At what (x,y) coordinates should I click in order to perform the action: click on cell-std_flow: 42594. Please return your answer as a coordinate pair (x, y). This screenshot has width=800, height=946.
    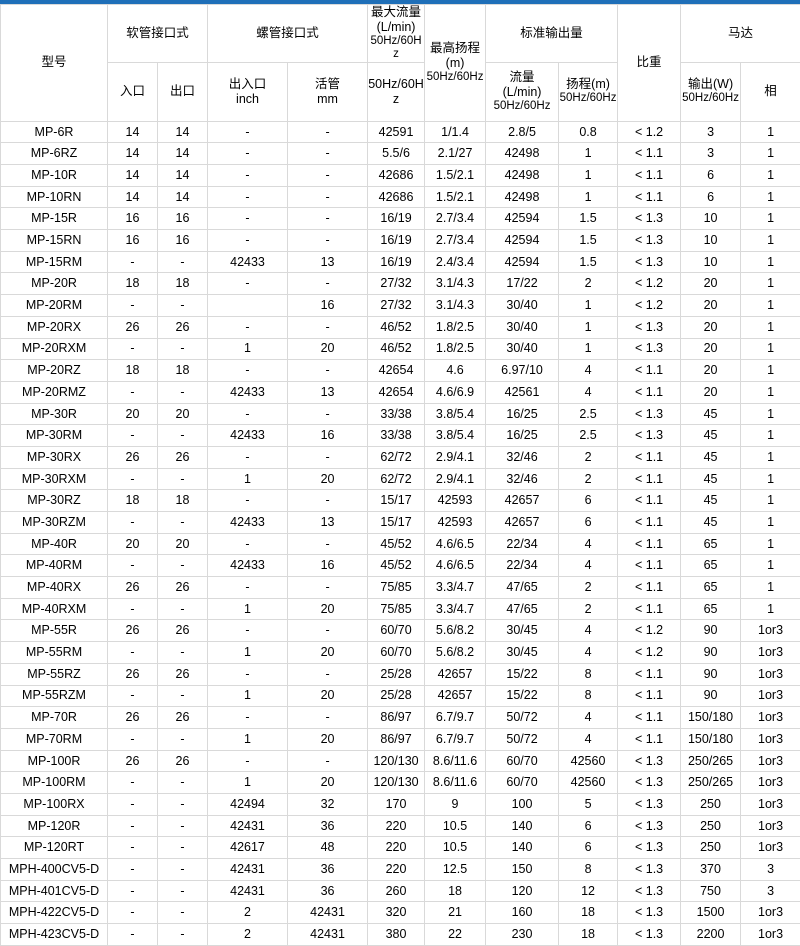
    Looking at the image, I should click on (522, 262).